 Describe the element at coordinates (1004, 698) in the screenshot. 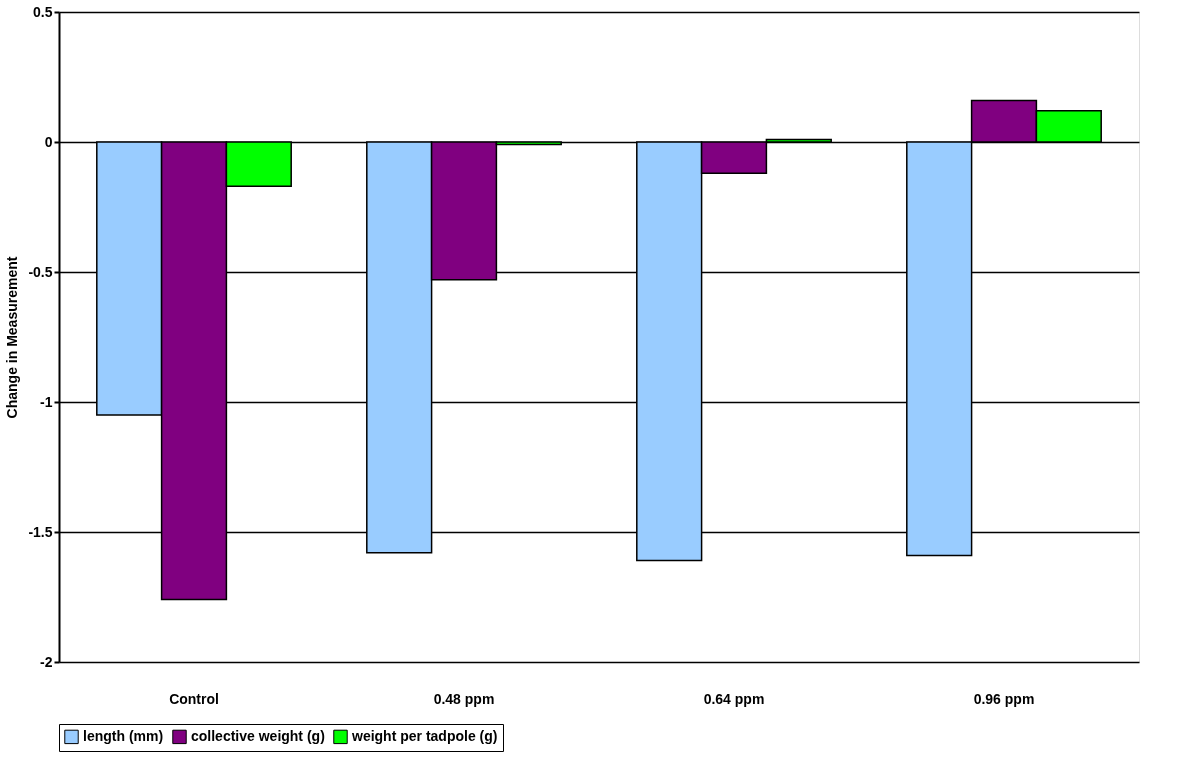

I see `x-tick-label: 0.96 ppm` at that location.